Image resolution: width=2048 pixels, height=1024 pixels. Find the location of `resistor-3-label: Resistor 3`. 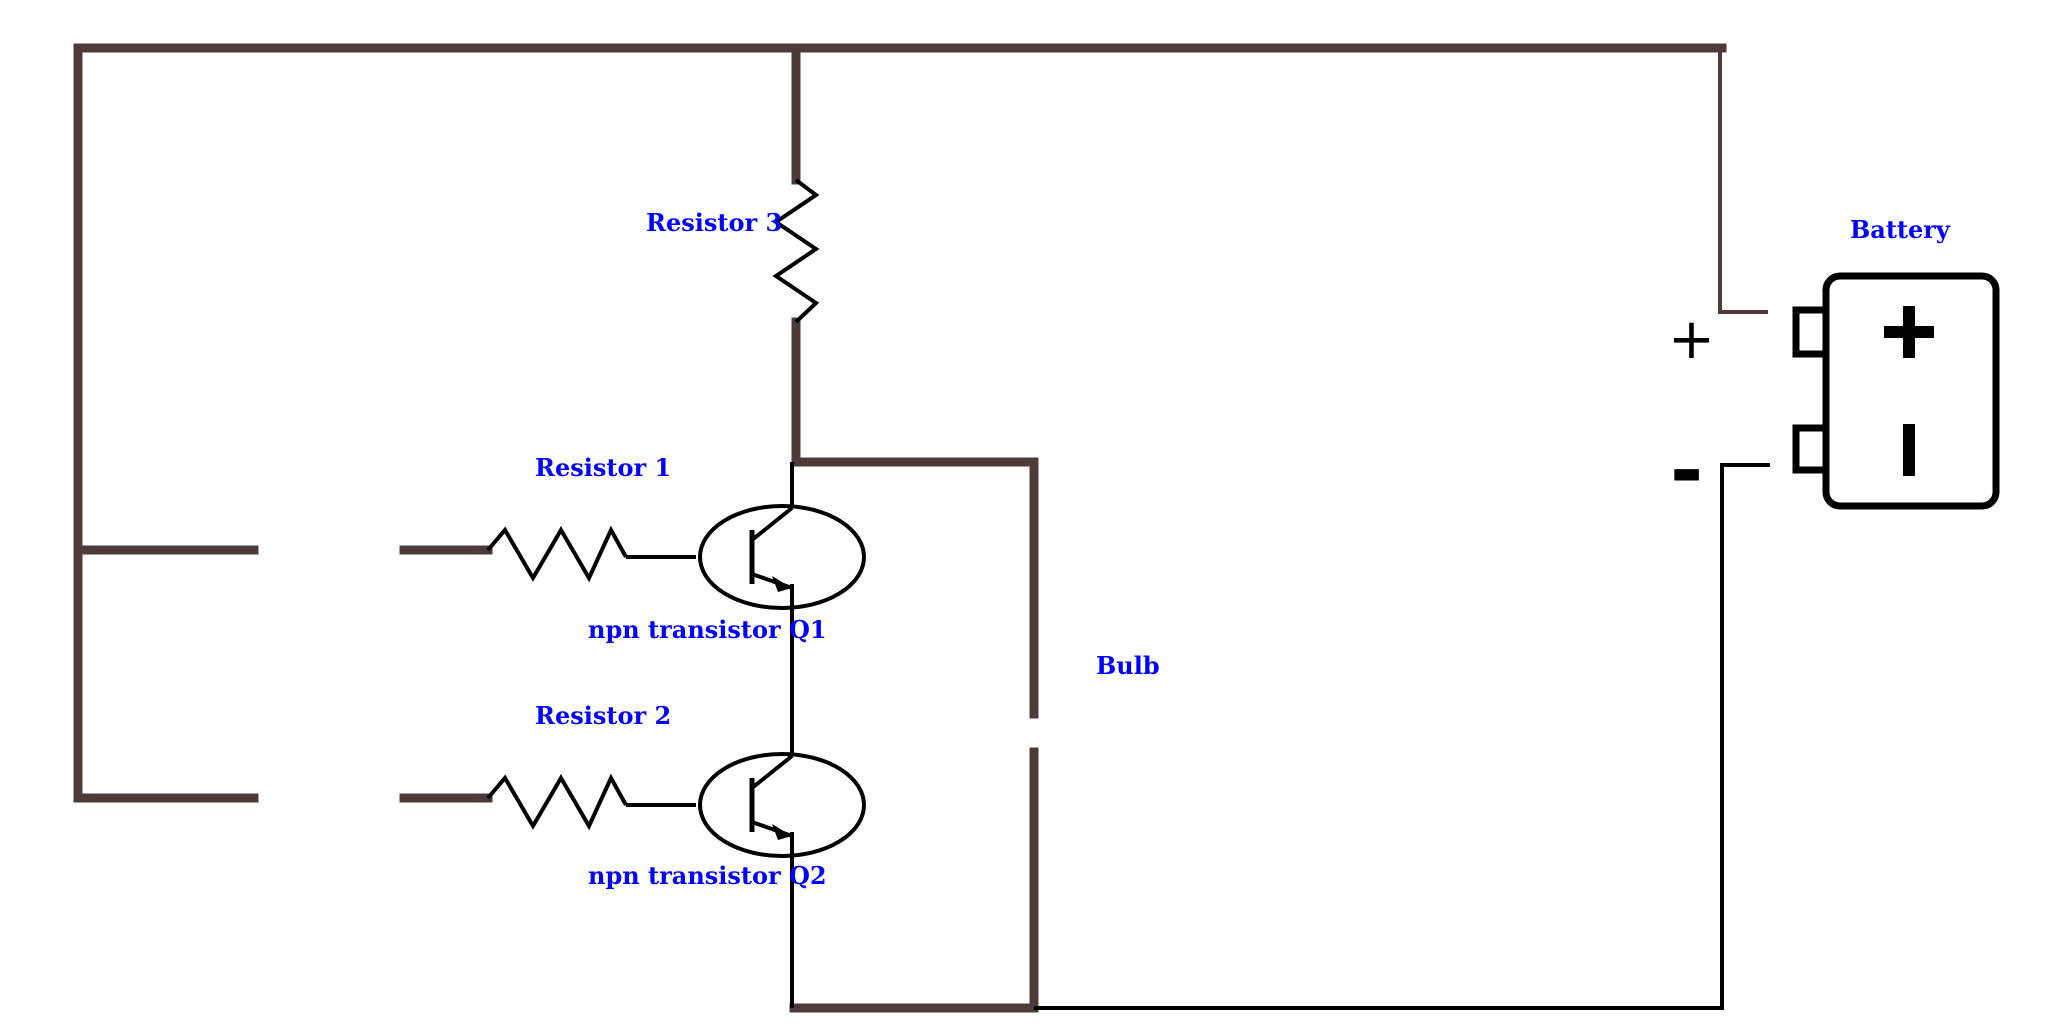

resistor-3-label: Resistor 3 is located at coordinates (714, 222).